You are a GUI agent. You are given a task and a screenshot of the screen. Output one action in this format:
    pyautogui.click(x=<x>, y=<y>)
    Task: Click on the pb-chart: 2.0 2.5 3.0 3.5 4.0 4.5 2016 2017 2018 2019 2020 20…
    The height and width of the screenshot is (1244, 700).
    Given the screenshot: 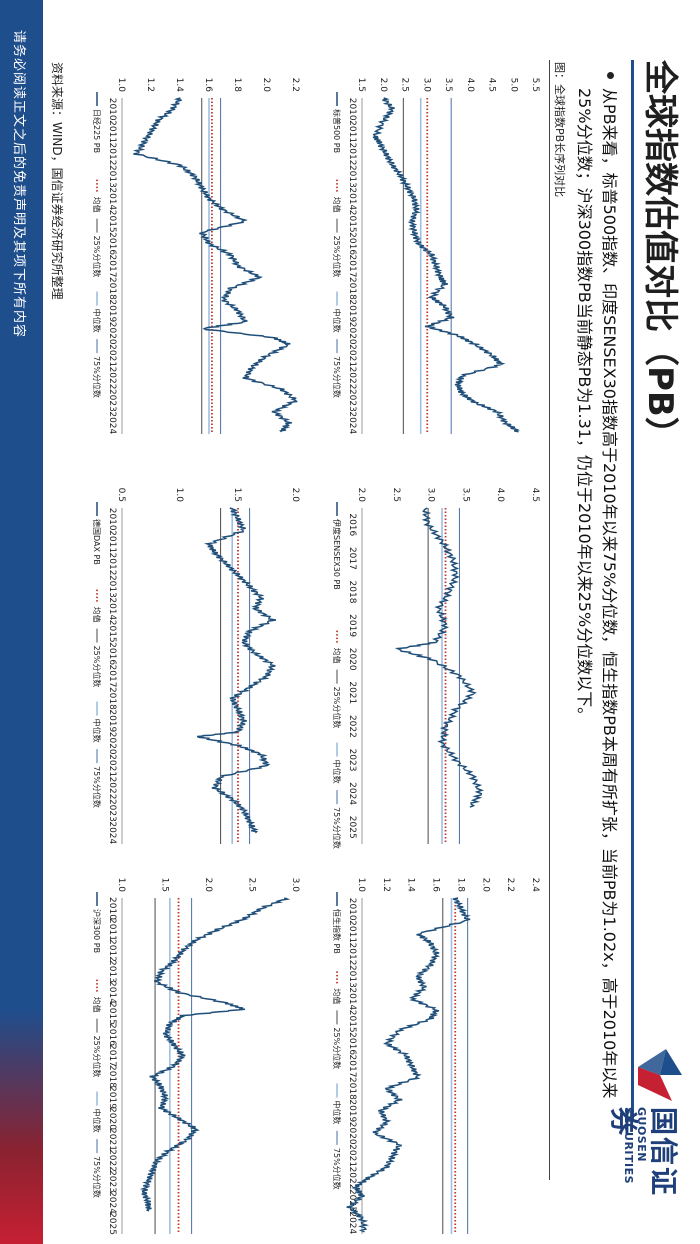 What is the action you would take?
    pyautogui.click(x=436, y=668)
    